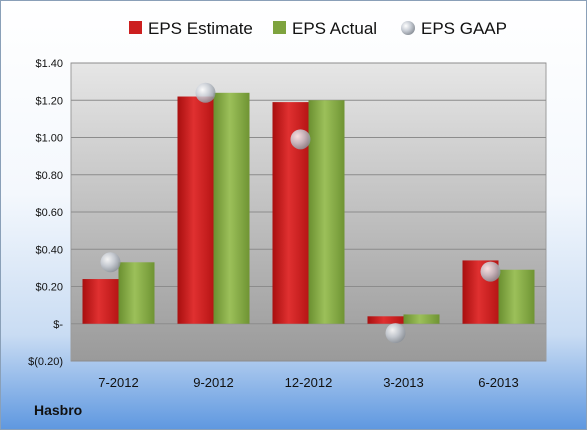 This screenshot has height=430, width=587. What do you see at coordinates (213, 382) in the screenshot?
I see `x-category-label: 9-2012` at bounding box center [213, 382].